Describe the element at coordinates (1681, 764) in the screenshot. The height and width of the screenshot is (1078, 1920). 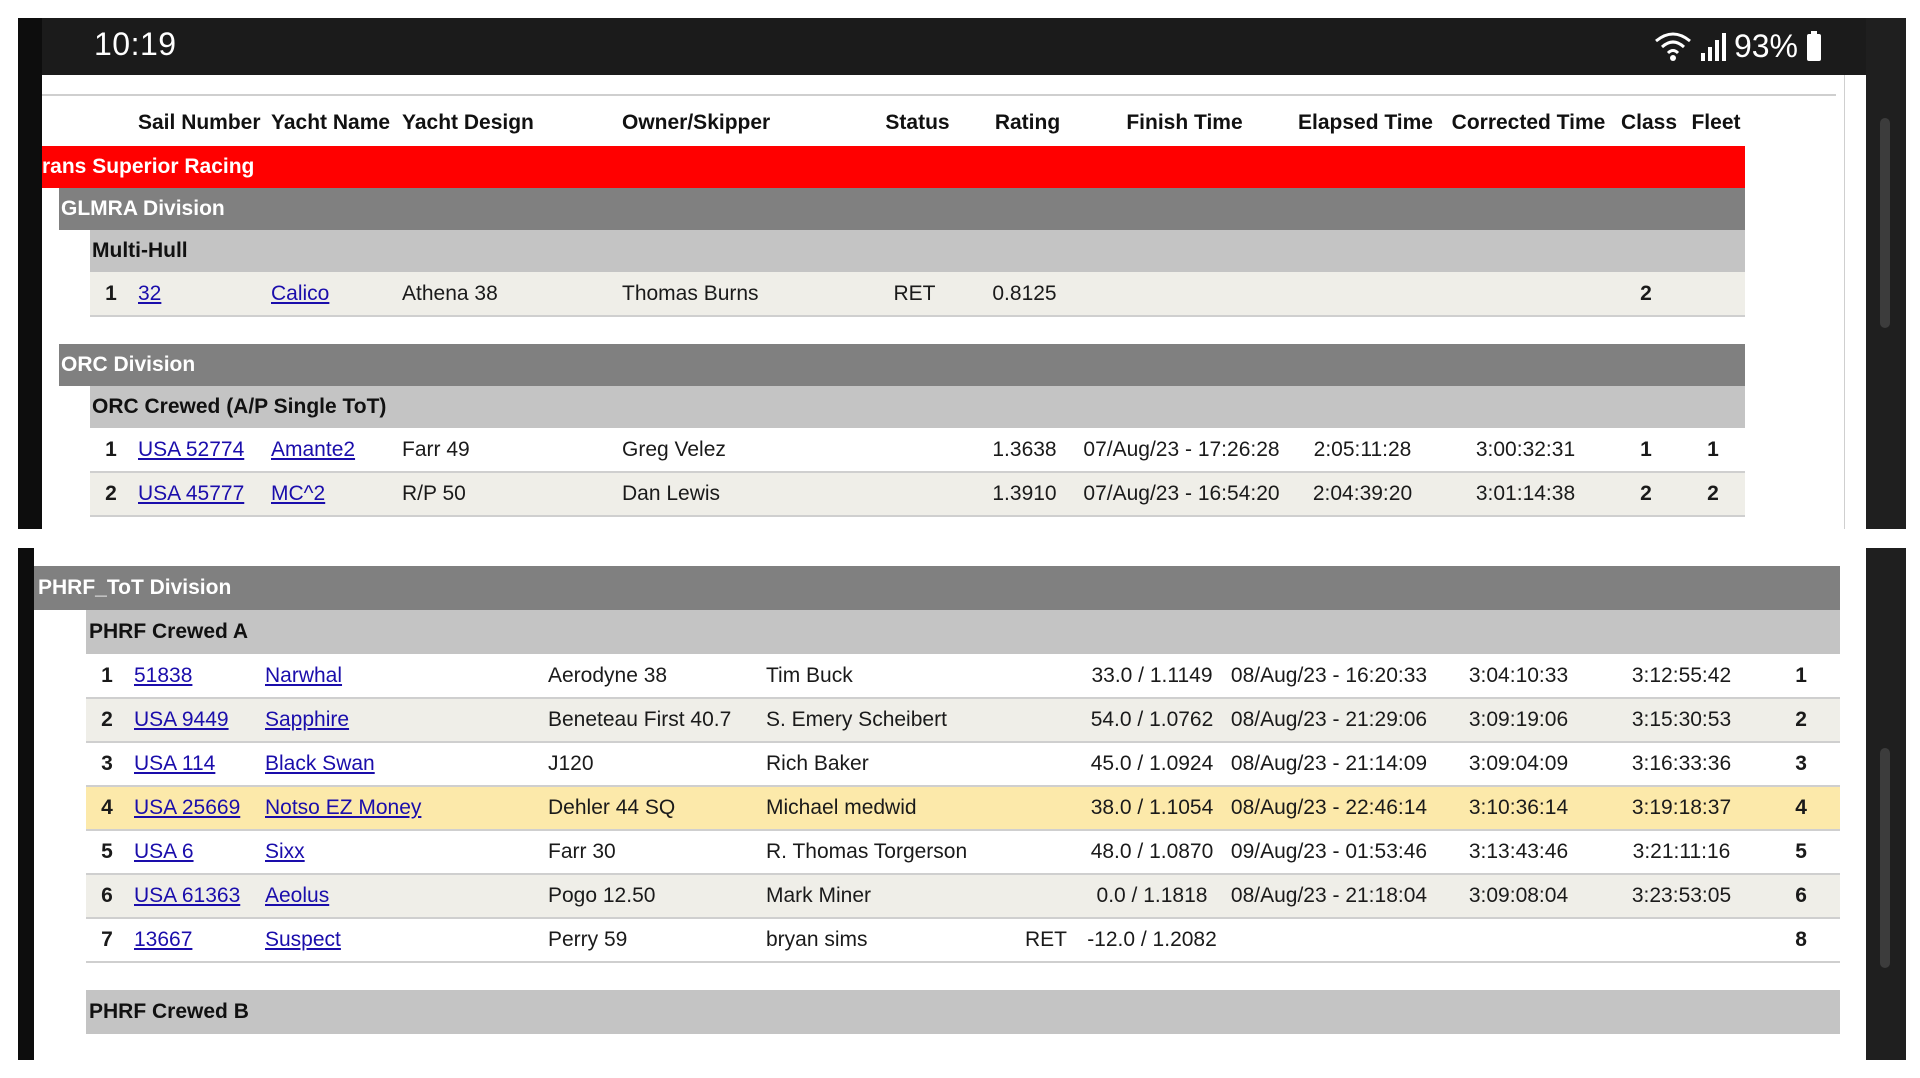
I see `corrected-time: 3:16:33:36` at that location.